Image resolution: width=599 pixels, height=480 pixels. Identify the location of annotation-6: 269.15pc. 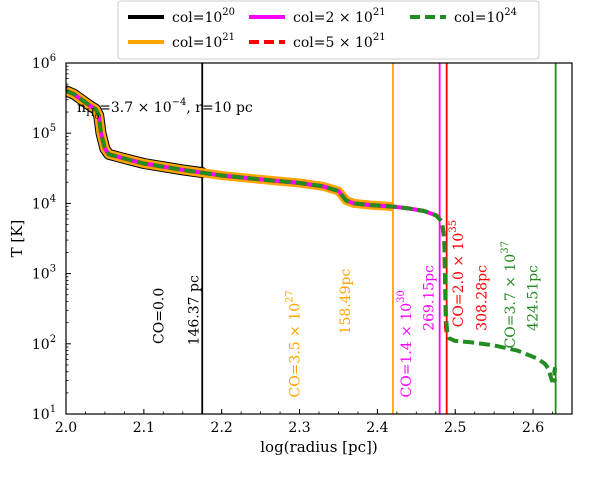
(429, 298).